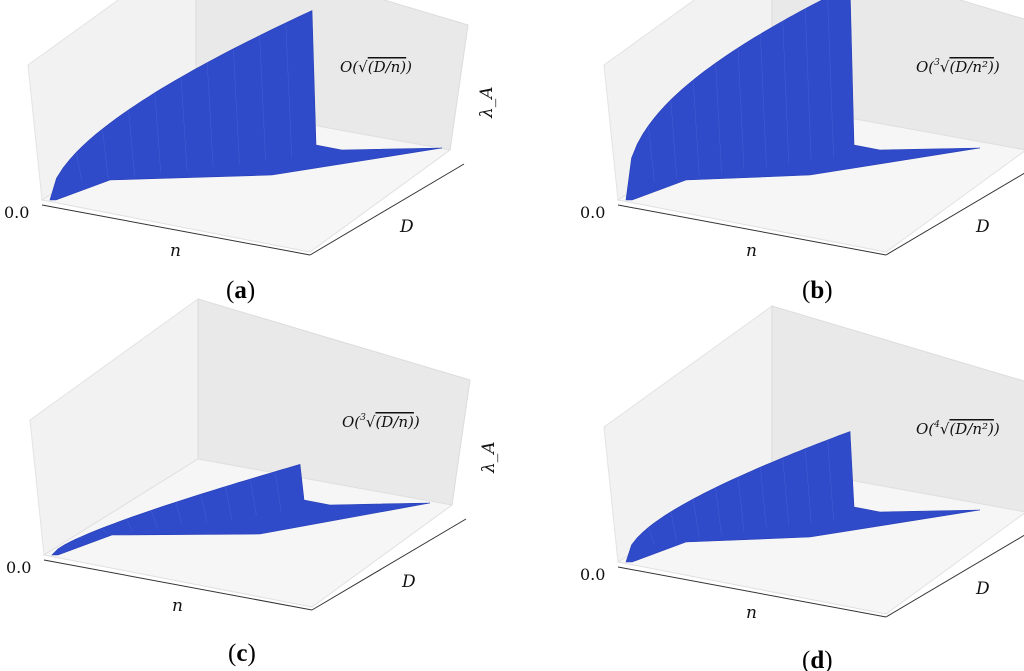  I want to click on surface-b, so click(803, 100).